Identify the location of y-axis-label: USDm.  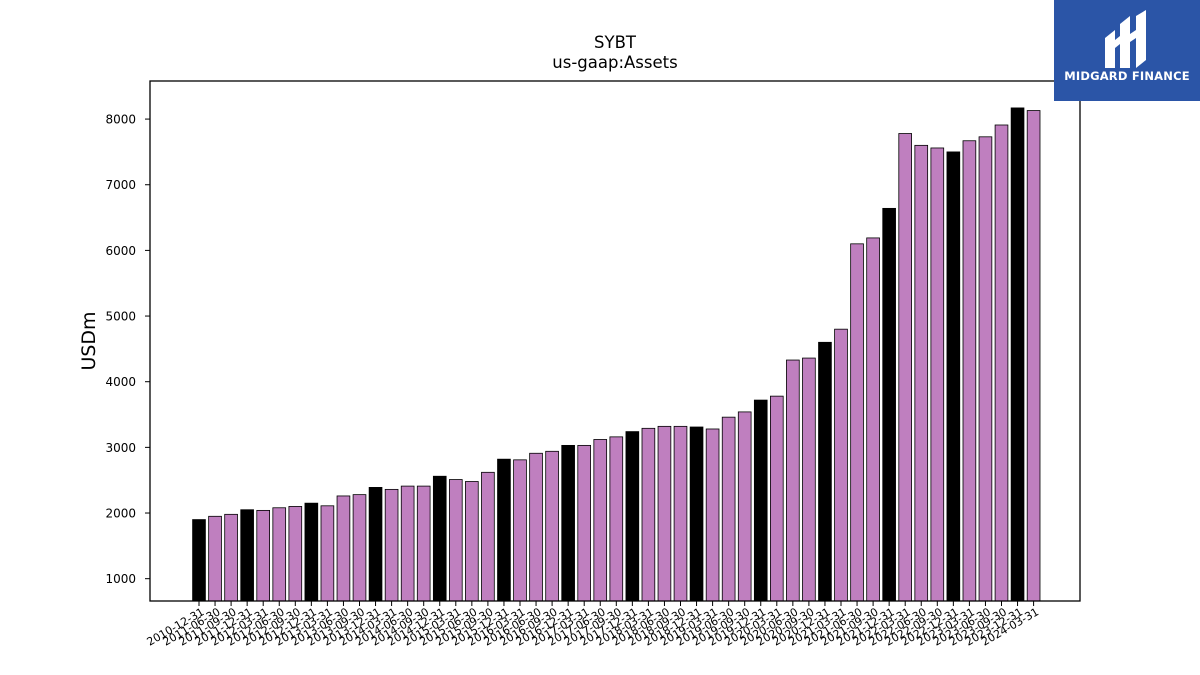
(89, 340).